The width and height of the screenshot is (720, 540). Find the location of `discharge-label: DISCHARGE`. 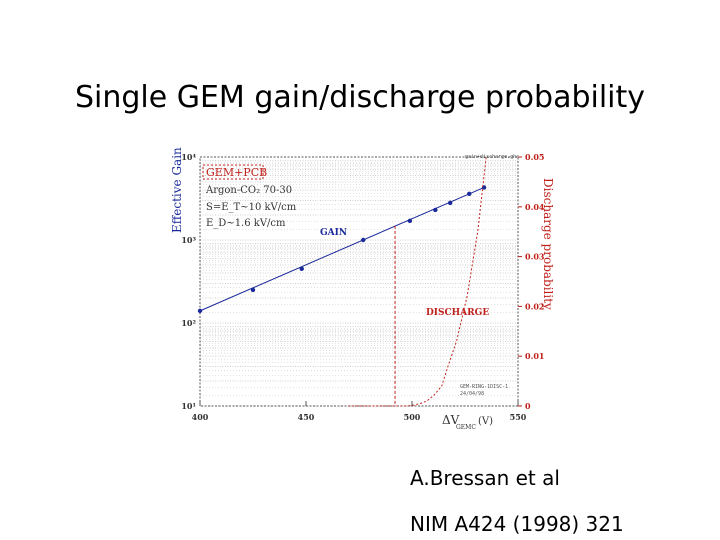

discharge-label: DISCHARGE is located at coordinates (457, 313).